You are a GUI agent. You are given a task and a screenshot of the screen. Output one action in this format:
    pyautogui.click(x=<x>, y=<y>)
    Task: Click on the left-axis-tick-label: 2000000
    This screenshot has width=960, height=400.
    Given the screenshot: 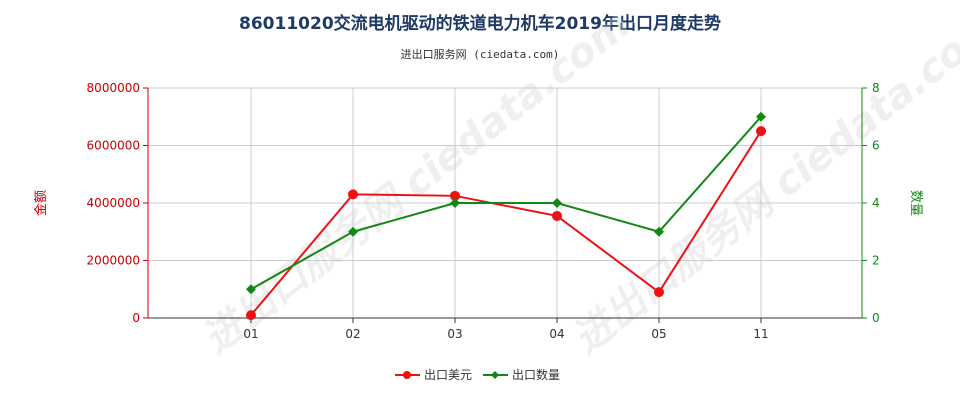 What is the action you would take?
    pyautogui.click(x=113, y=261)
    